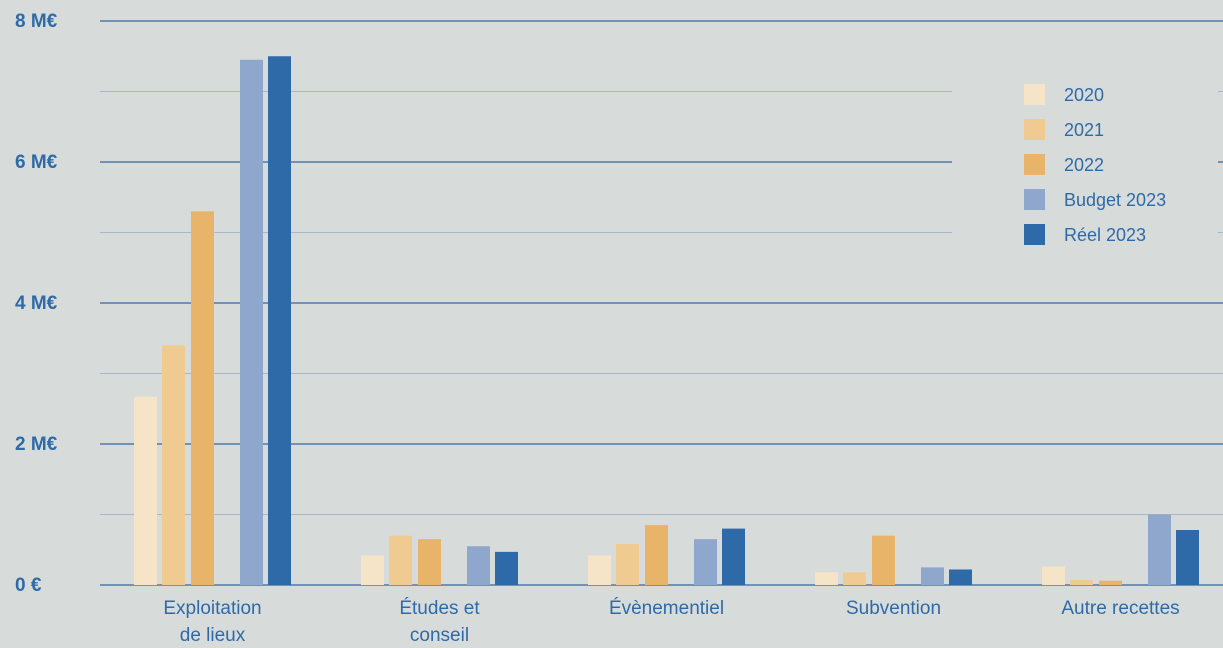 Image resolution: width=1223 pixels, height=648 pixels. What do you see at coordinates (212, 608) in the screenshot?
I see `x-category-label: Exploitation` at bounding box center [212, 608].